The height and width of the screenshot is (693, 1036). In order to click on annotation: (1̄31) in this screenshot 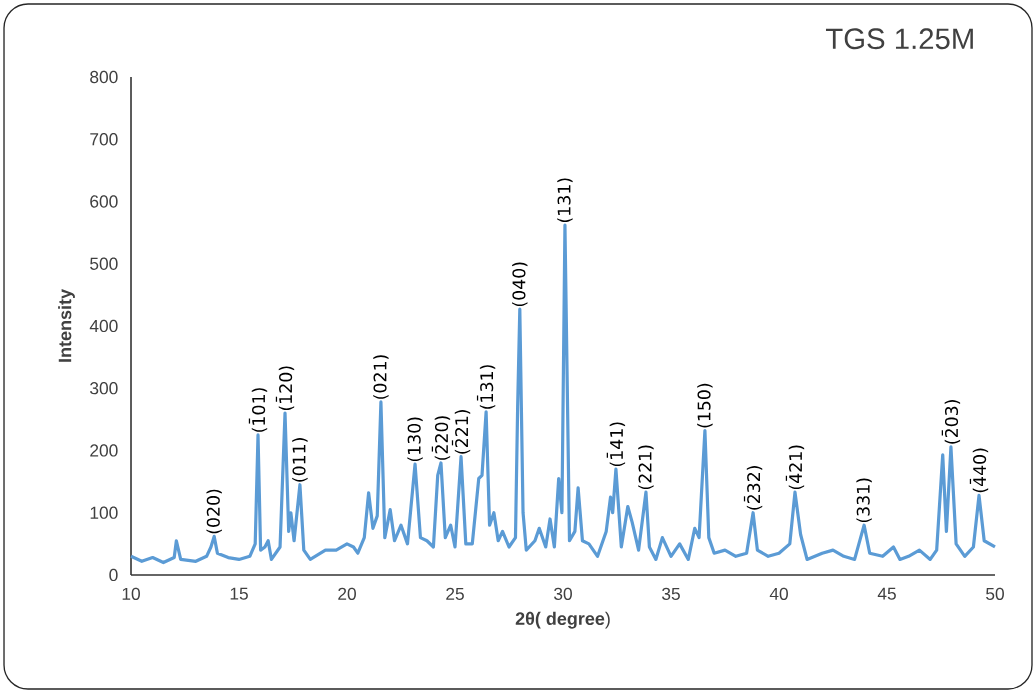, I will do `click(486, 387)`.